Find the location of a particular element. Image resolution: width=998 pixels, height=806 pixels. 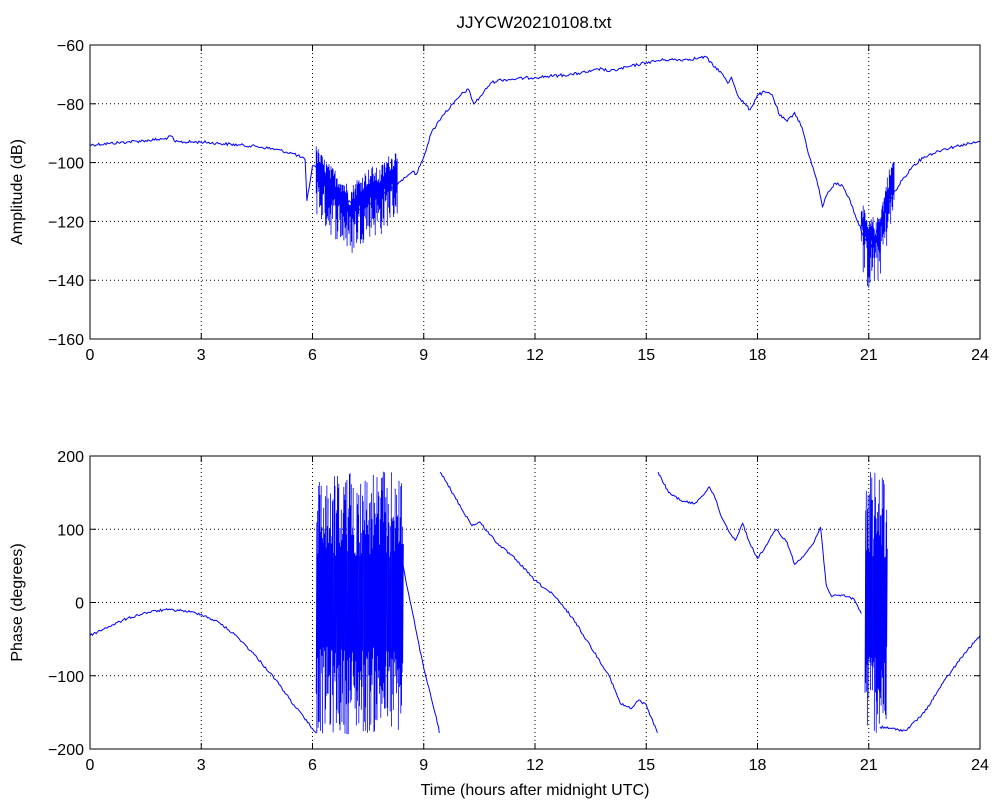

amplitude-y-axis-label: Amplitude (dB) is located at coordinates (17, 192).